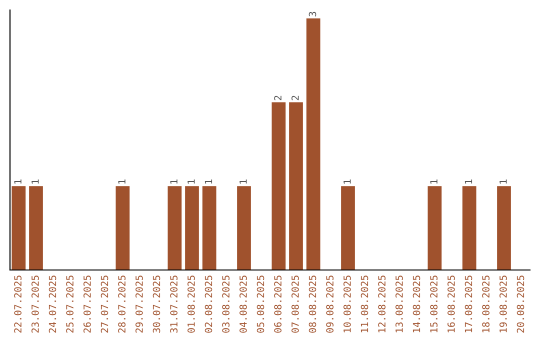 The height and width of the screenshot is (340, 540). I want to click on x-tick-label: 11.08.2025, so click(364, 304).